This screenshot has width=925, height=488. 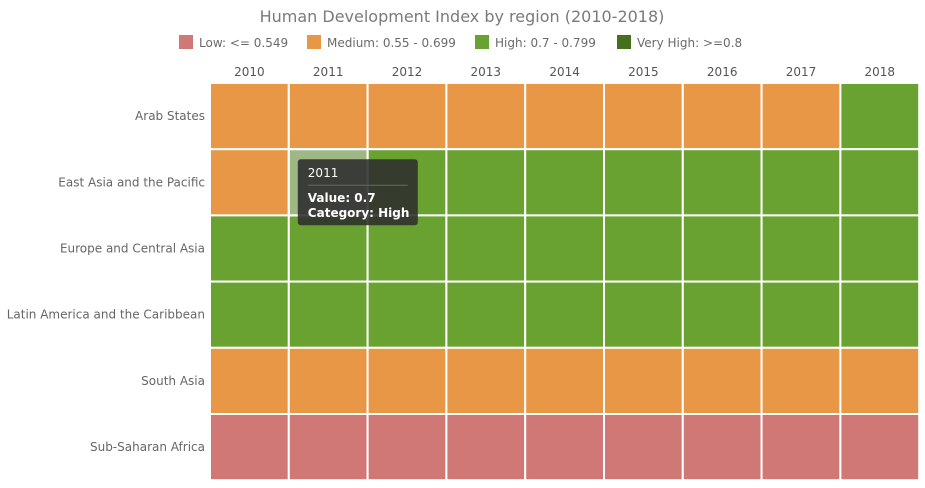 I want to click on x-tick-label: 2012, so click(x=407, y=72).